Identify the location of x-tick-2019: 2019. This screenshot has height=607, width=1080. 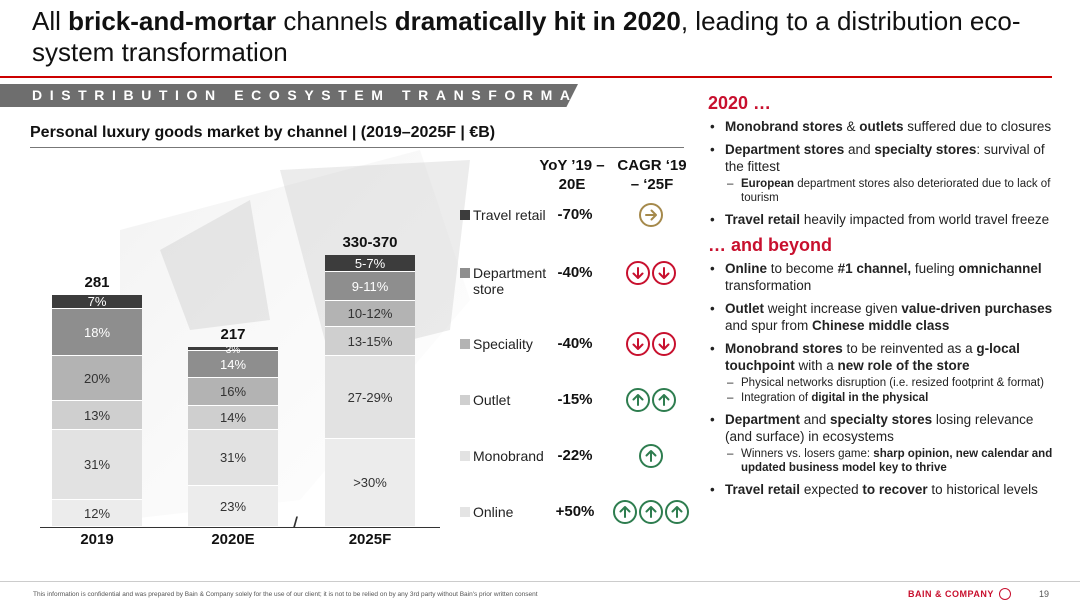
(97, 539).